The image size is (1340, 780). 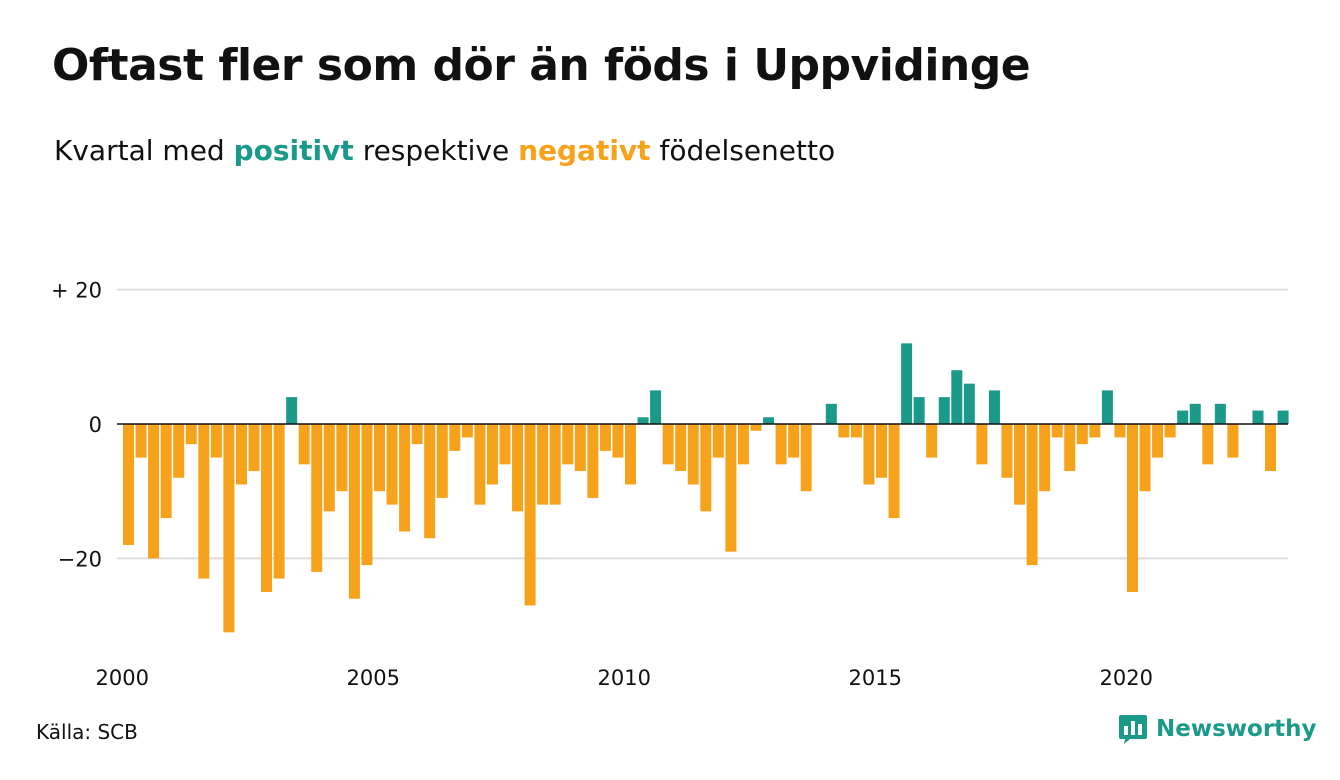 I want to click on x-tick-label: 2010, so click(x=623, y=678).